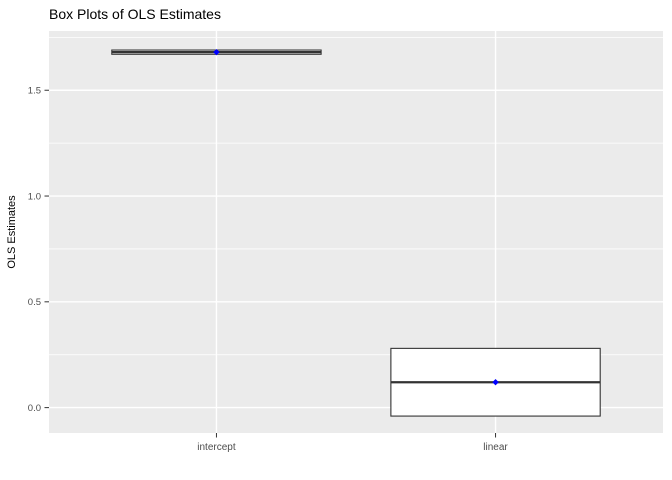  I want to click on y-axis-title: OLS Estimates, so click(12, 232).